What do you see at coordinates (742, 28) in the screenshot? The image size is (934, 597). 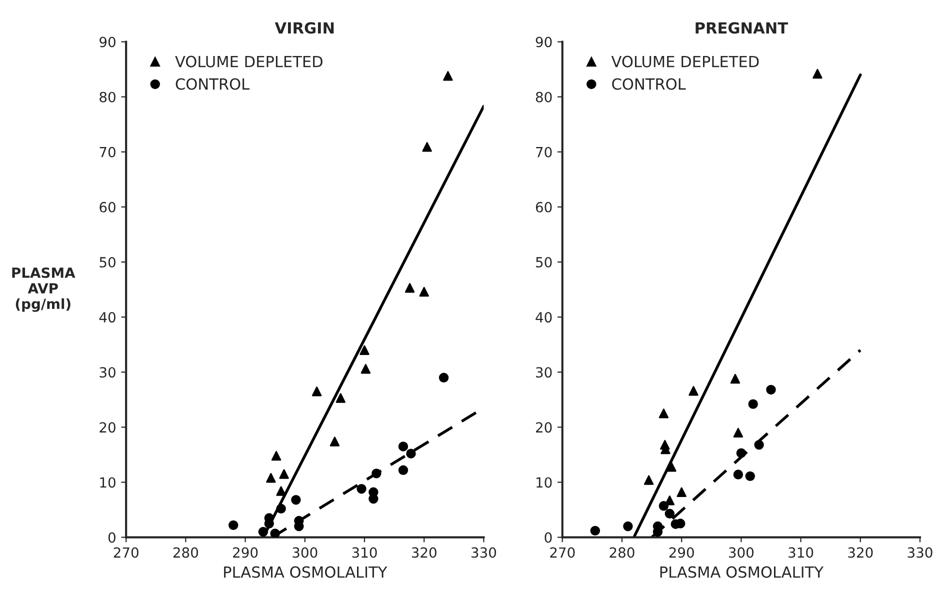 I see `chart-title: PREGNANT` at bounding box center [742, 28].